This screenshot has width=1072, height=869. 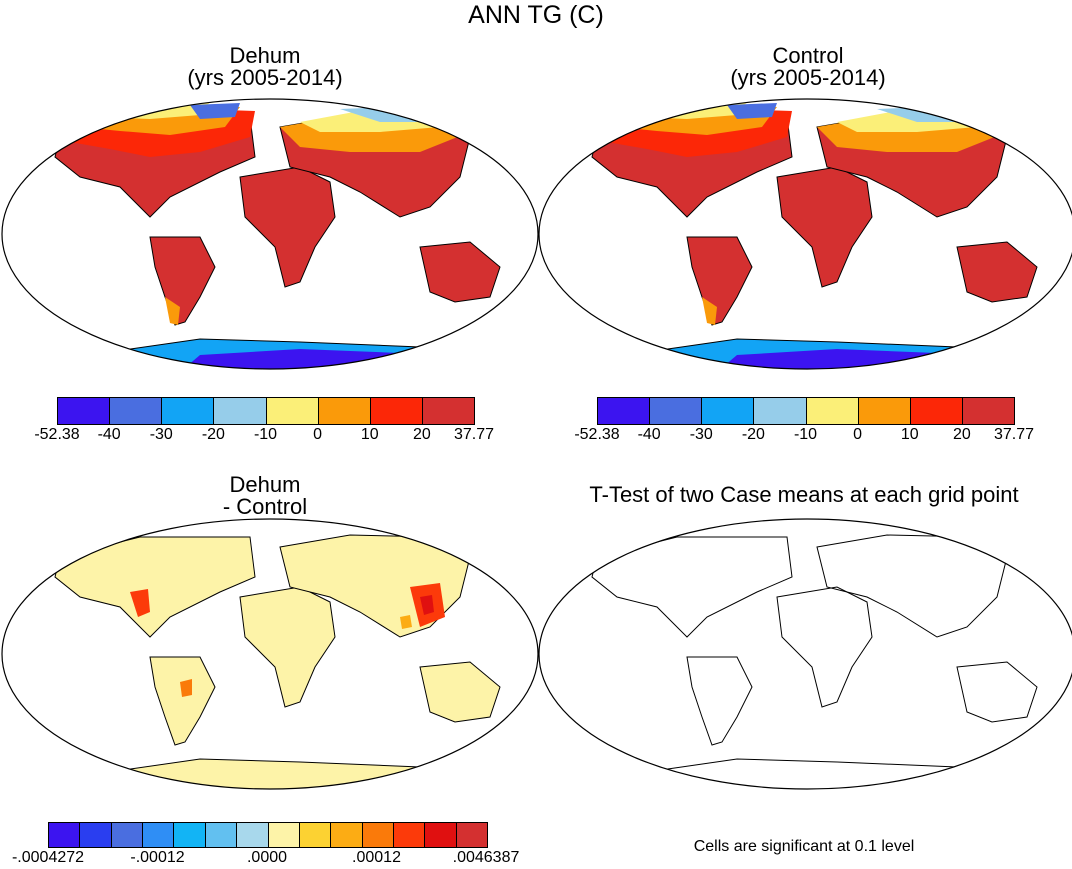 What do you see at coordinates (808, 55) in the screenshot?
I see `panel-title-control-line1: Control` at bounding box center [808, 55].